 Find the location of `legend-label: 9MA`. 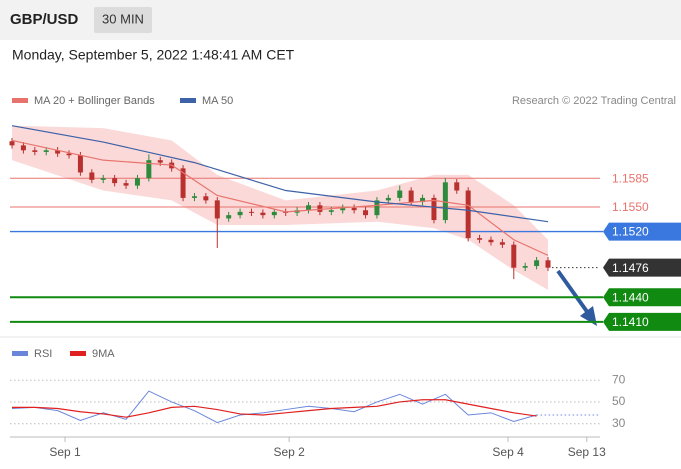

legend-label: 9MA is located at coordinates (103, 354).